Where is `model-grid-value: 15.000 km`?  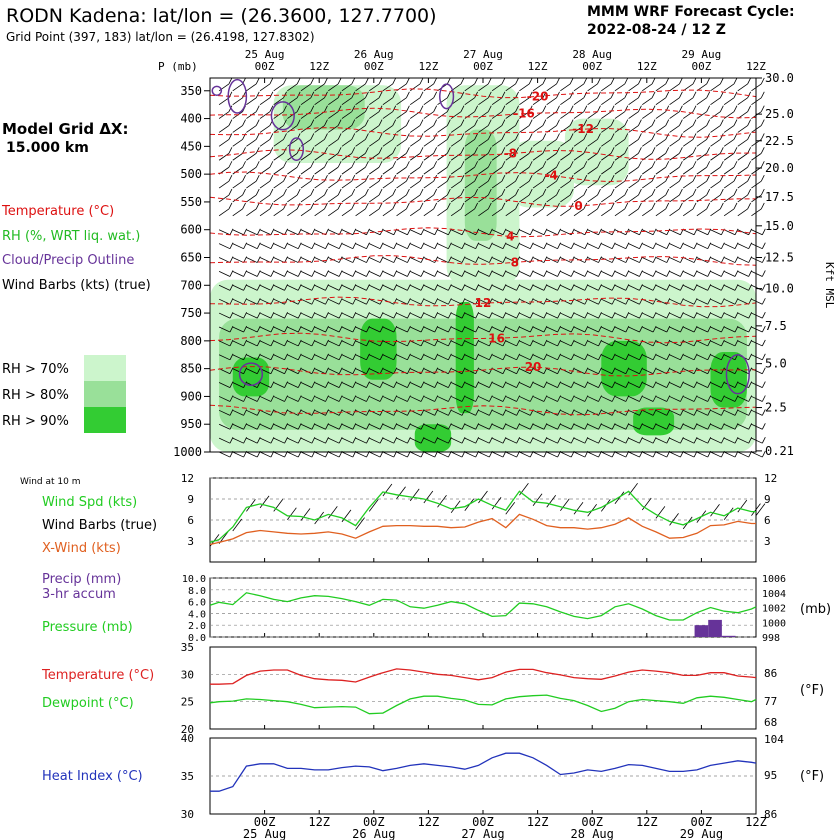
model-grid-value: 15.000 km is located at coordinates (47, 148).